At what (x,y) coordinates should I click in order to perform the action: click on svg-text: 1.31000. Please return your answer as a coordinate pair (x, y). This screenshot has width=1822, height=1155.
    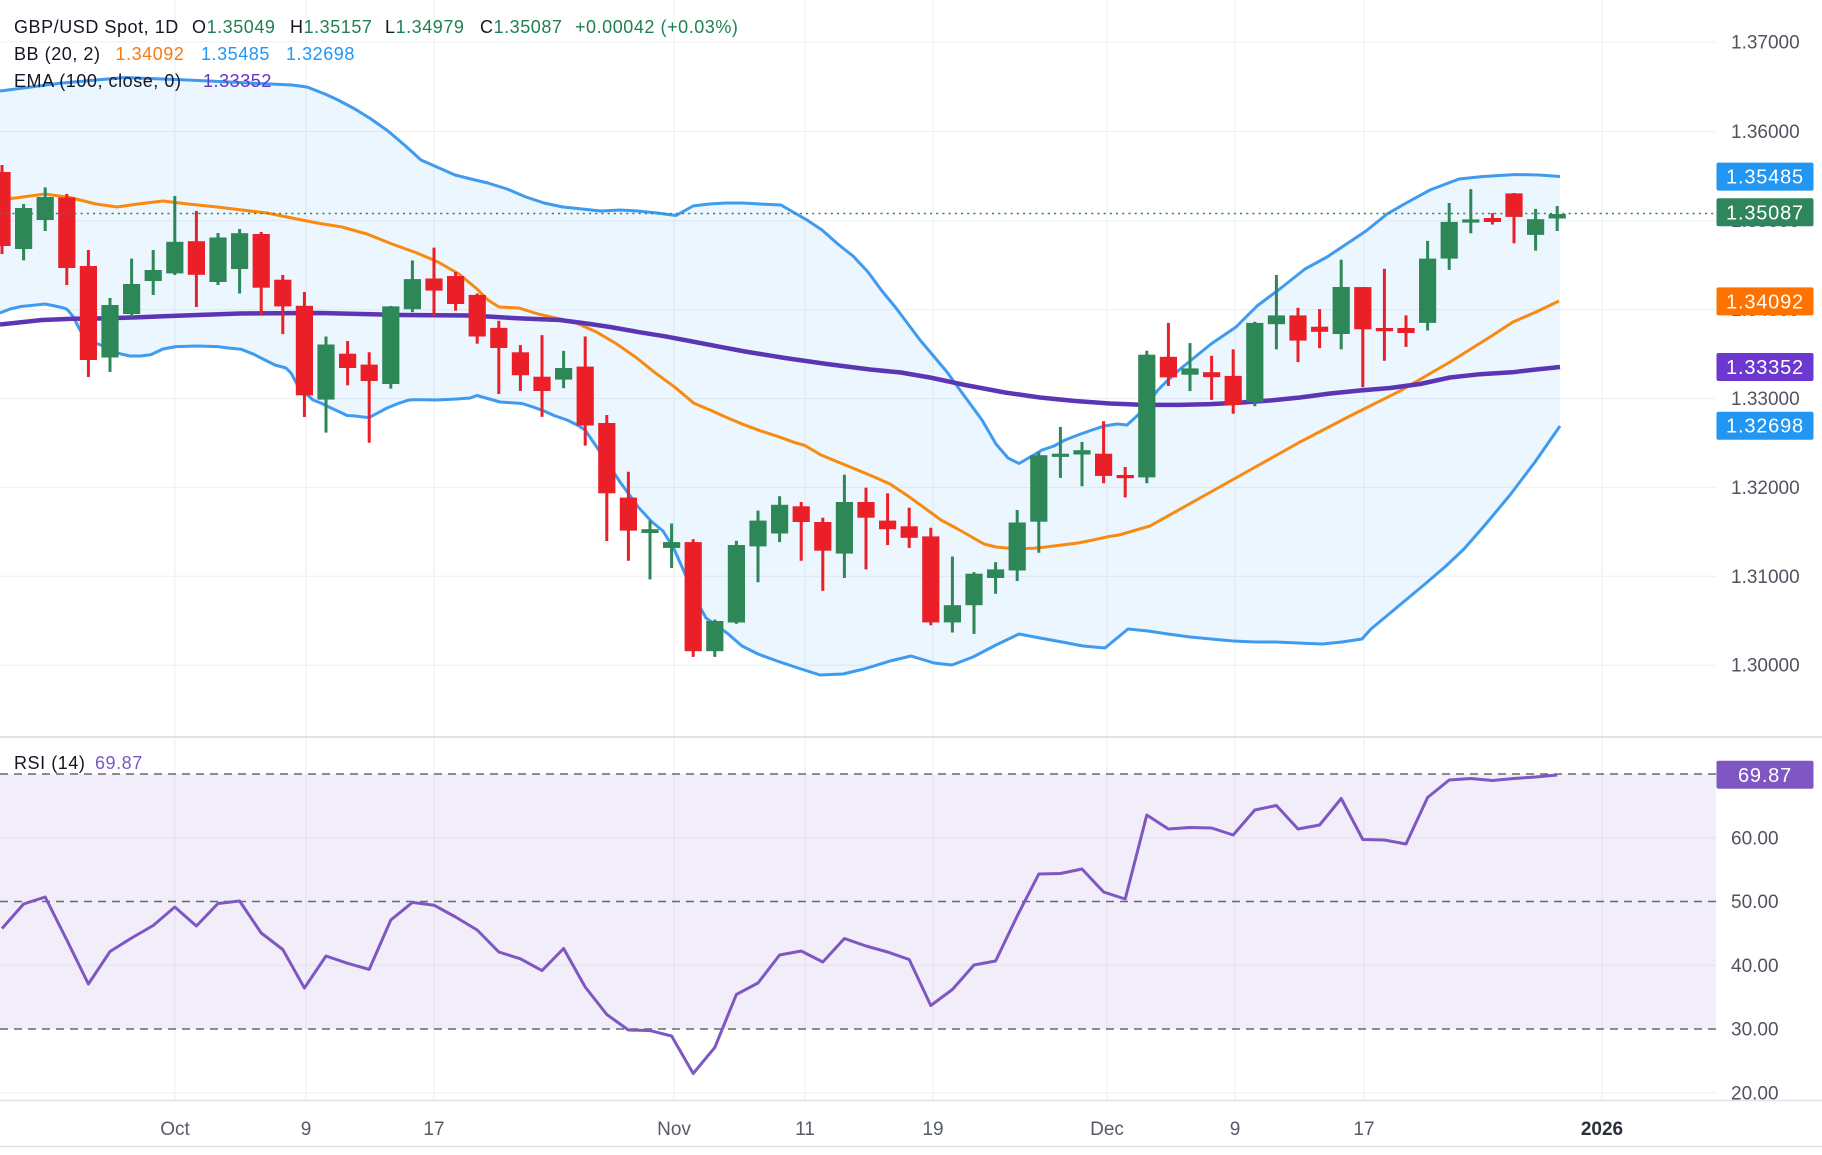
    Looking at the image, I should click on (1765, 577).